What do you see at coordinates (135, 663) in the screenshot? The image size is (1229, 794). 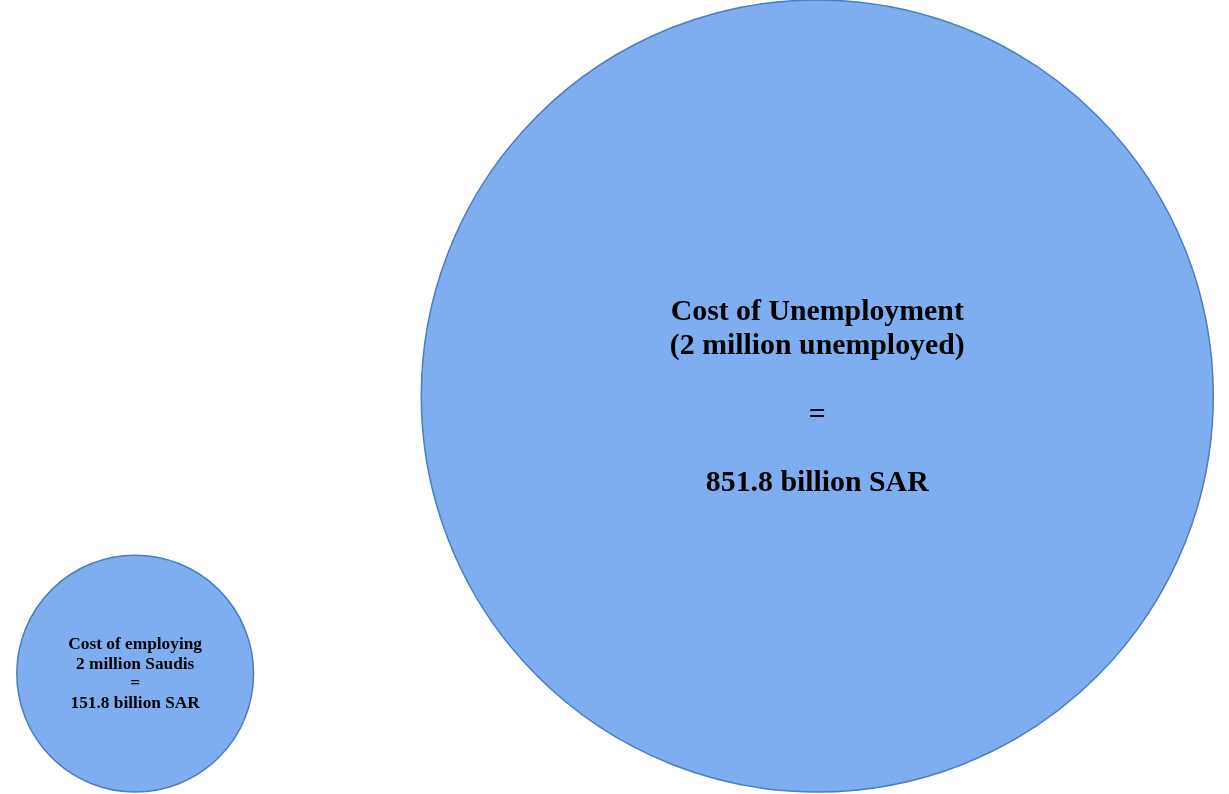 I see `category-label: Cost of employing 2 million Saudis =` at bounding box center [135, 663].